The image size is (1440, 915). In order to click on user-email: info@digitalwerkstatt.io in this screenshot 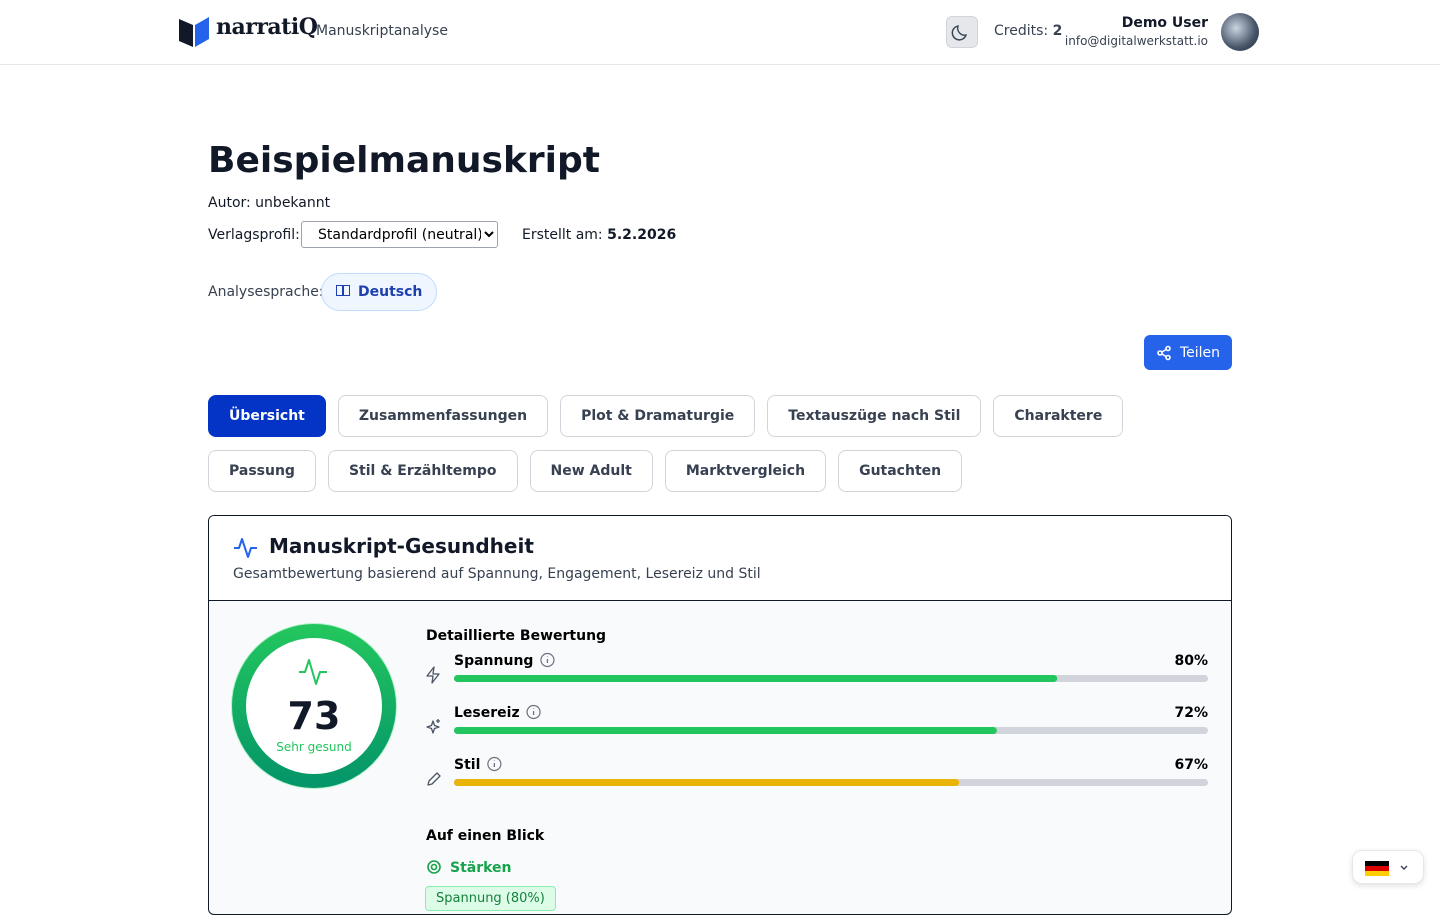, I will do `click(1136, 41)`.